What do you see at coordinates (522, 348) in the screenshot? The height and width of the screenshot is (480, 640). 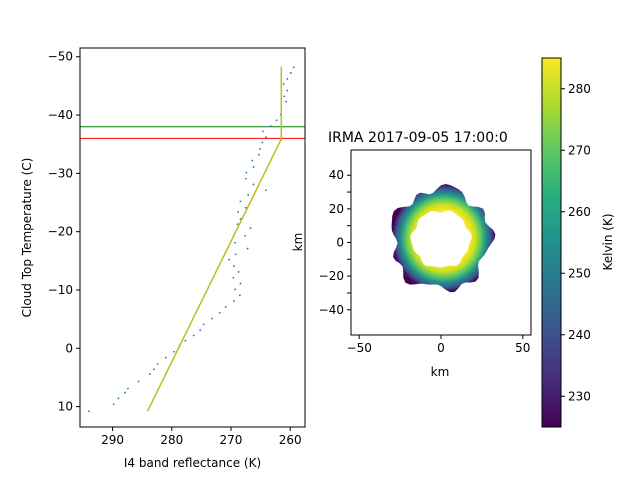 I see `x-tick-label: 50` at bounding box center [522, 348].